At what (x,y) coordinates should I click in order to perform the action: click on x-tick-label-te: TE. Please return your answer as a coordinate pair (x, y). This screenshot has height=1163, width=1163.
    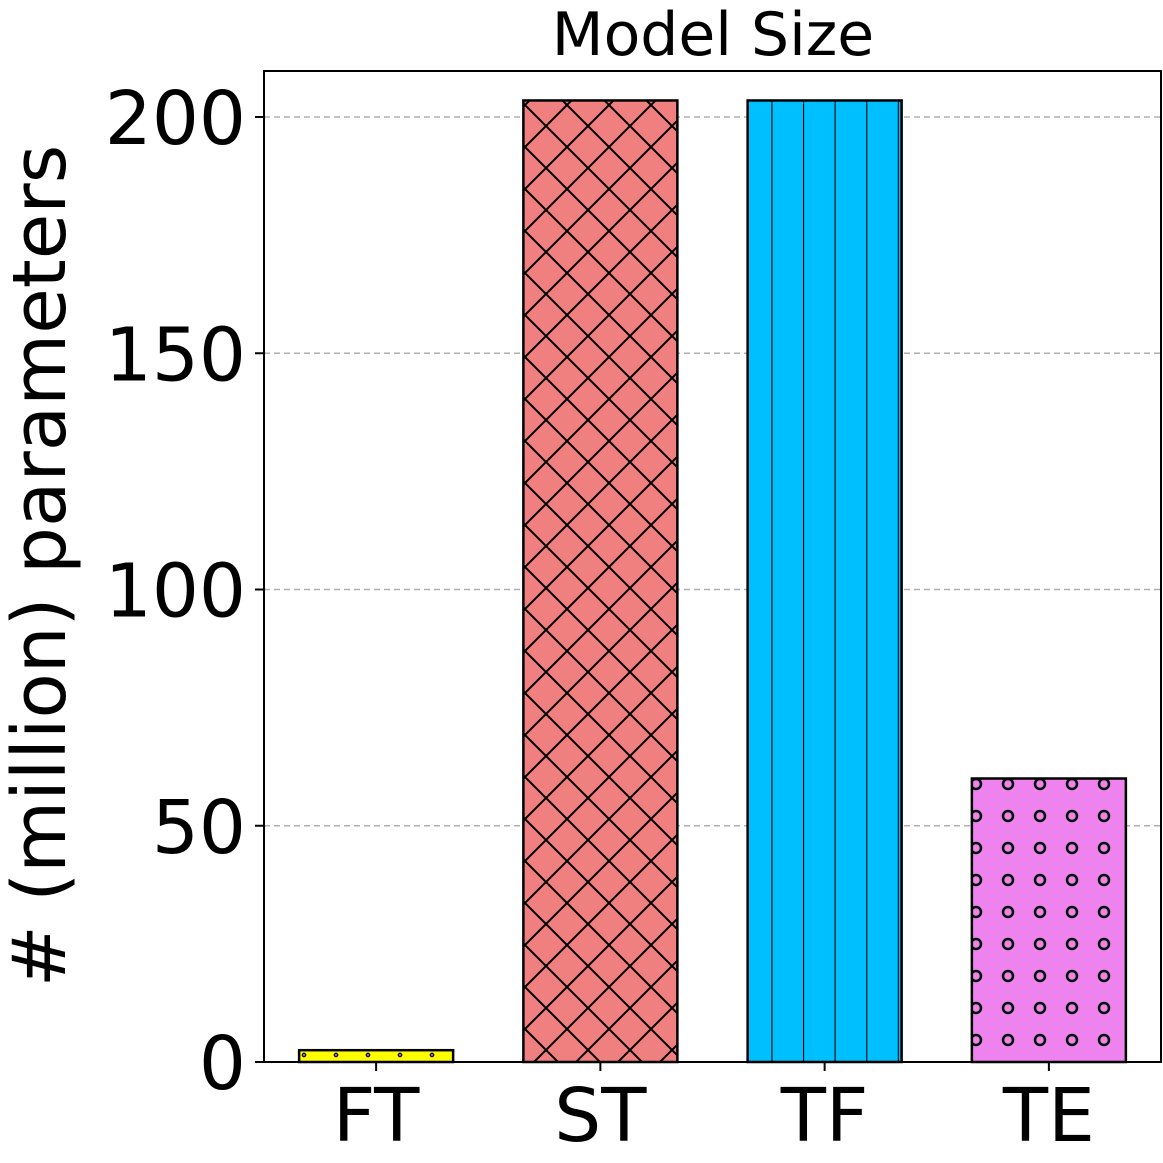
    Looking at the image, I should click on (1048, 1116).